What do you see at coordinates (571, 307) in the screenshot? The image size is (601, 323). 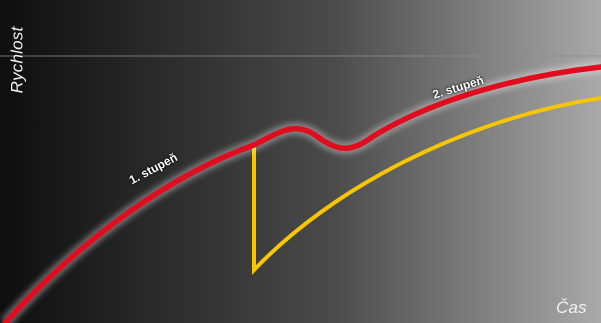 I see `x-axis-label: Čas` at bounding box center [571, 307].